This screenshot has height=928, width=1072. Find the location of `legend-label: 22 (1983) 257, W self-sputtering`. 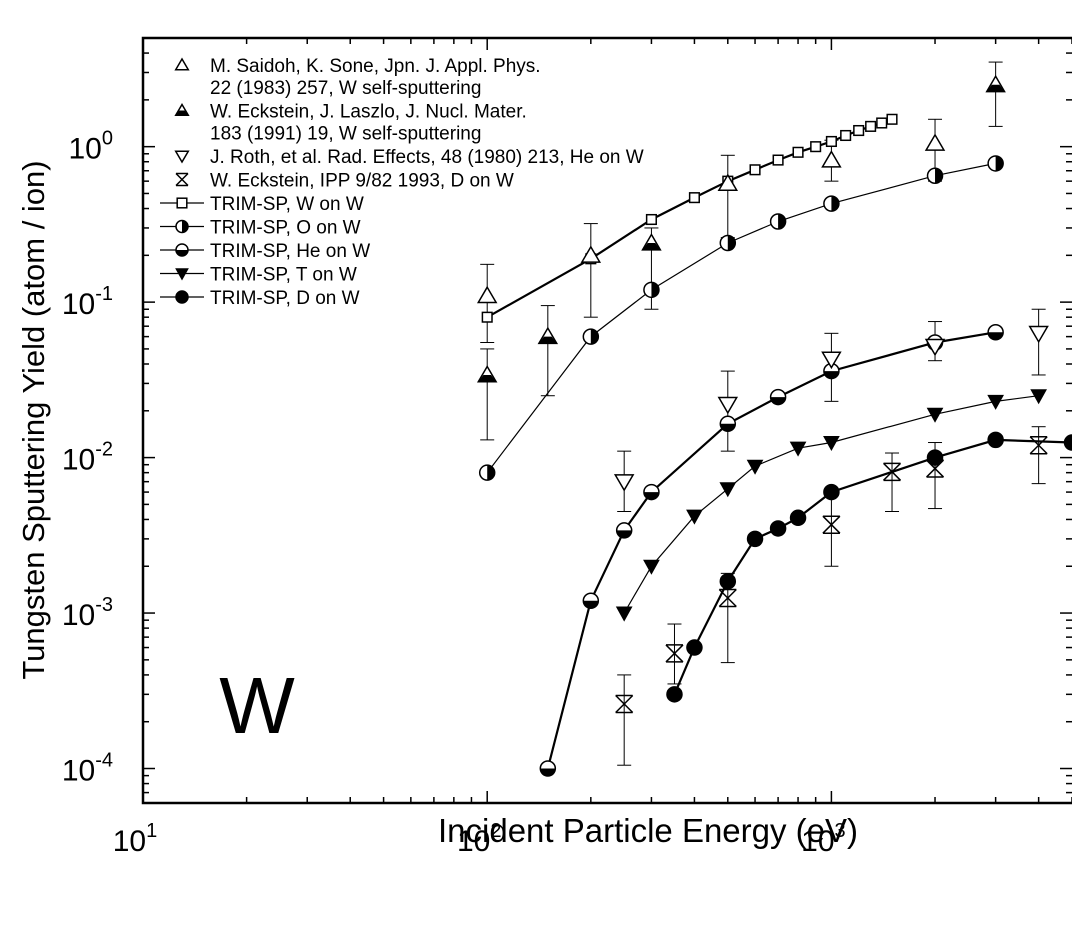

legend-label: 22 (1983) 257, W self-sputtering is located at coordinates (345, 88).